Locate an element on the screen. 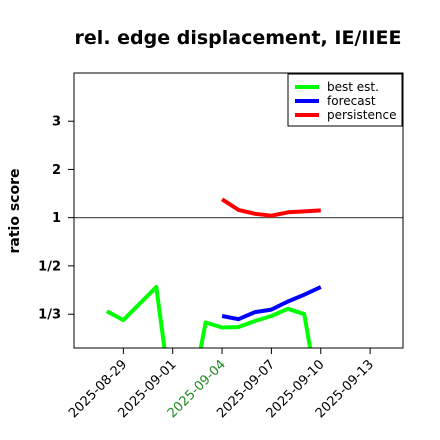 This screenshot has height=440, width=440. y-tick-label-0: 3 is located at coordinates (56, 122).